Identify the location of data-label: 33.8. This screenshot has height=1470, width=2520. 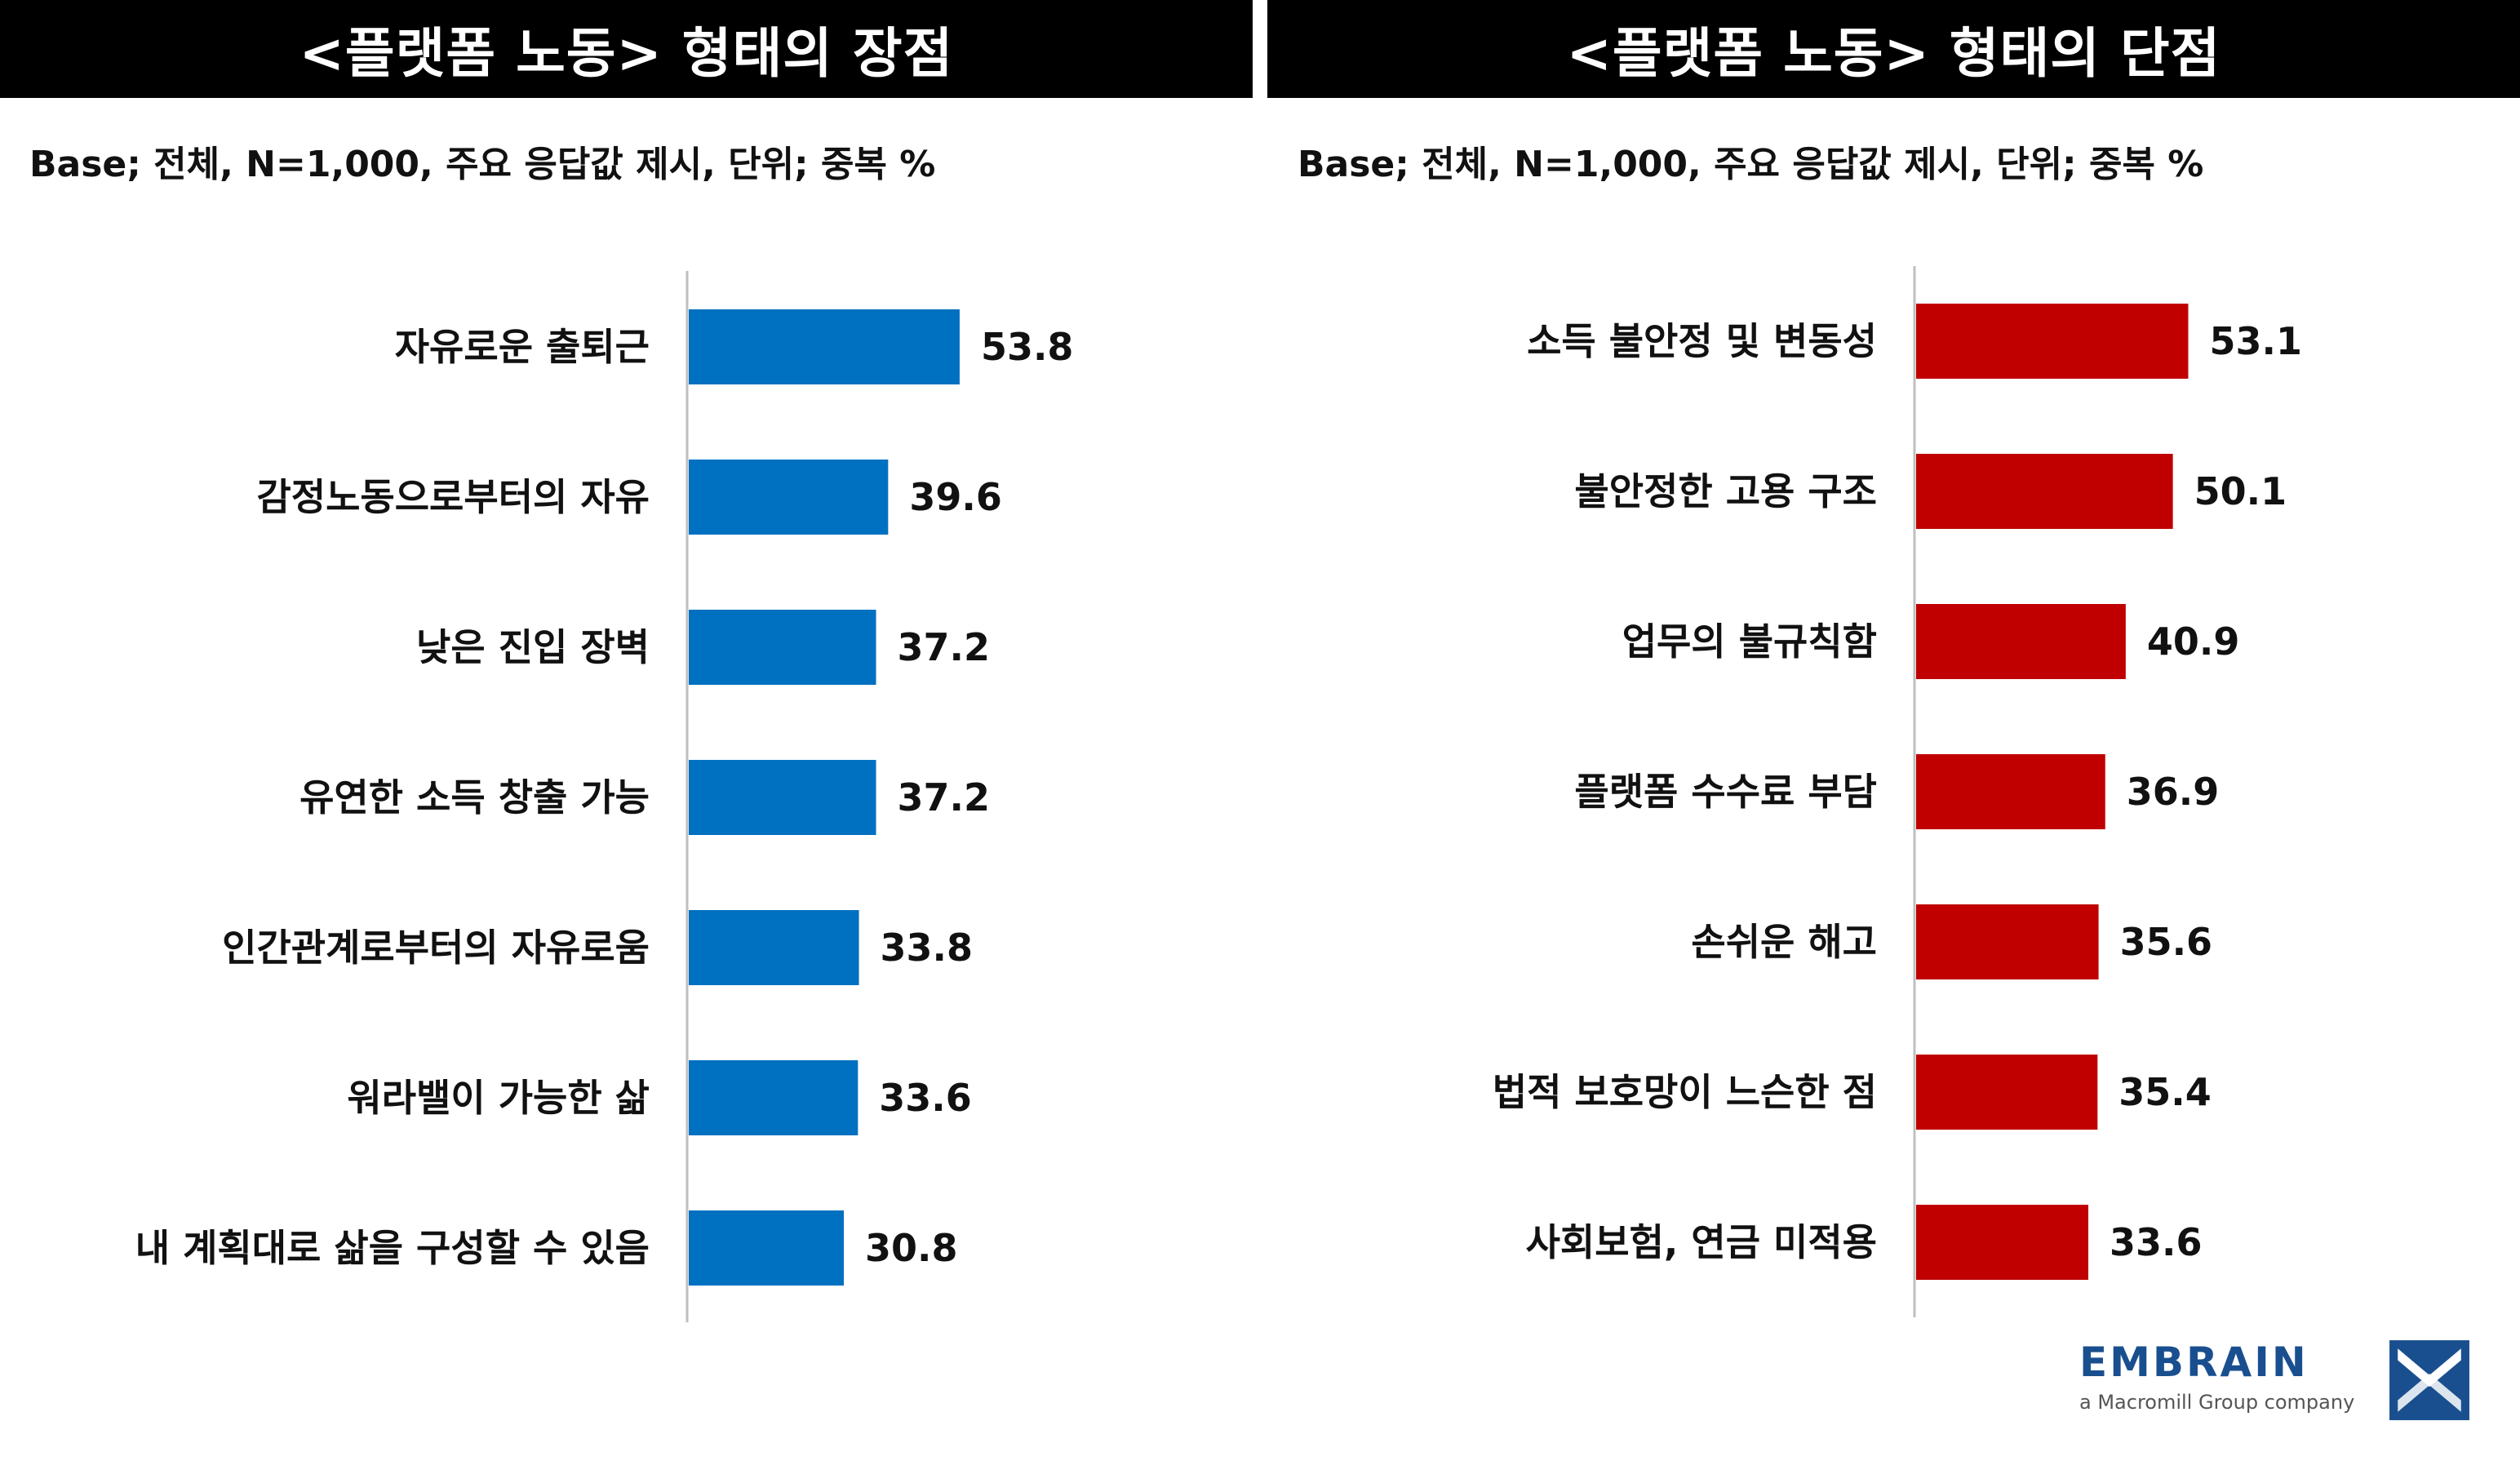
(928, 948).